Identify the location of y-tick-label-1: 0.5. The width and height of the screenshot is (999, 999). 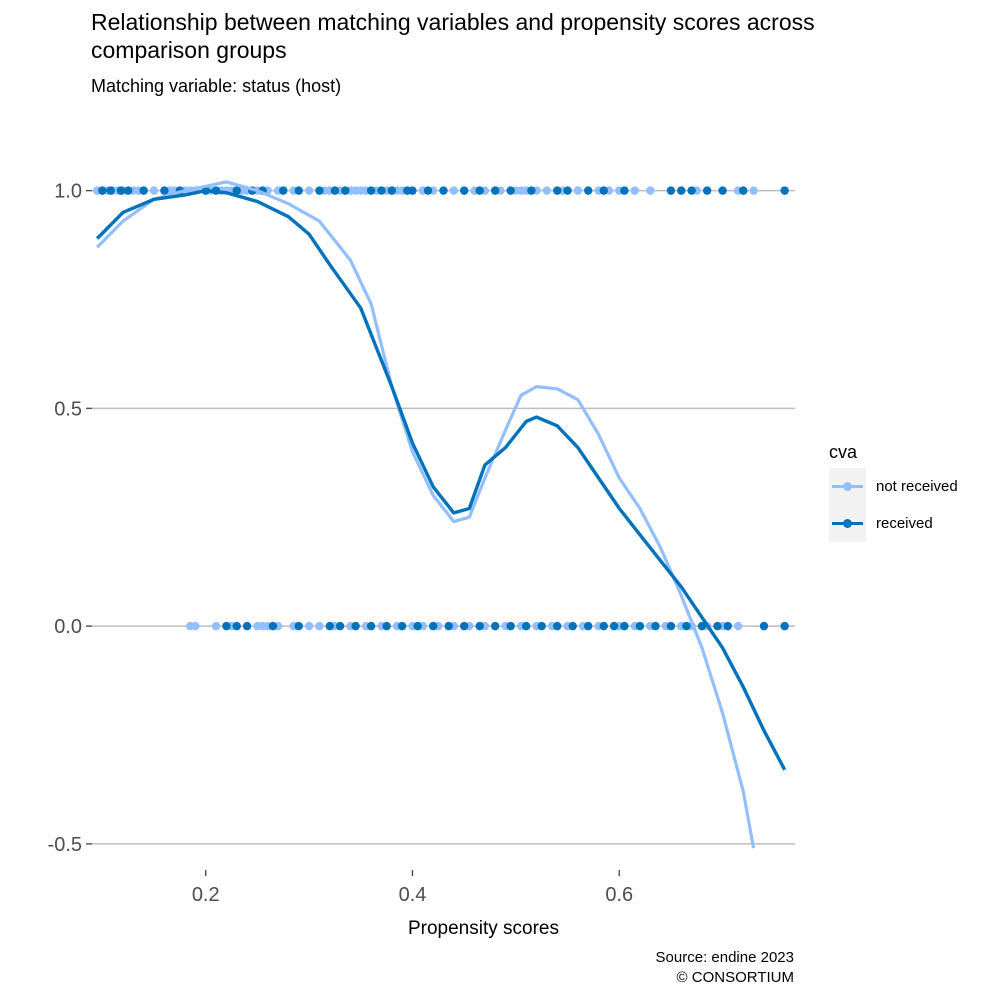
(68, 409).